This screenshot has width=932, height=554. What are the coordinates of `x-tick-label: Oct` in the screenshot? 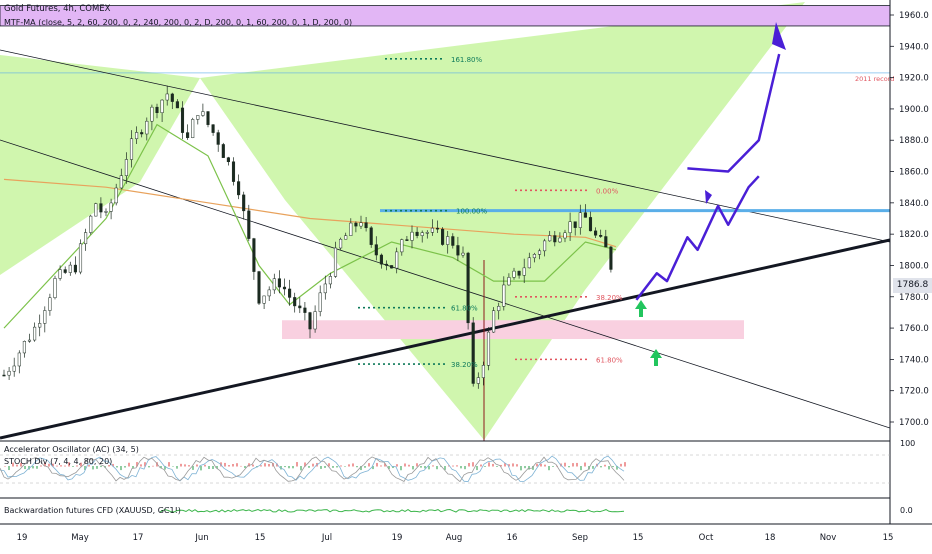 It's located at (706, 538).